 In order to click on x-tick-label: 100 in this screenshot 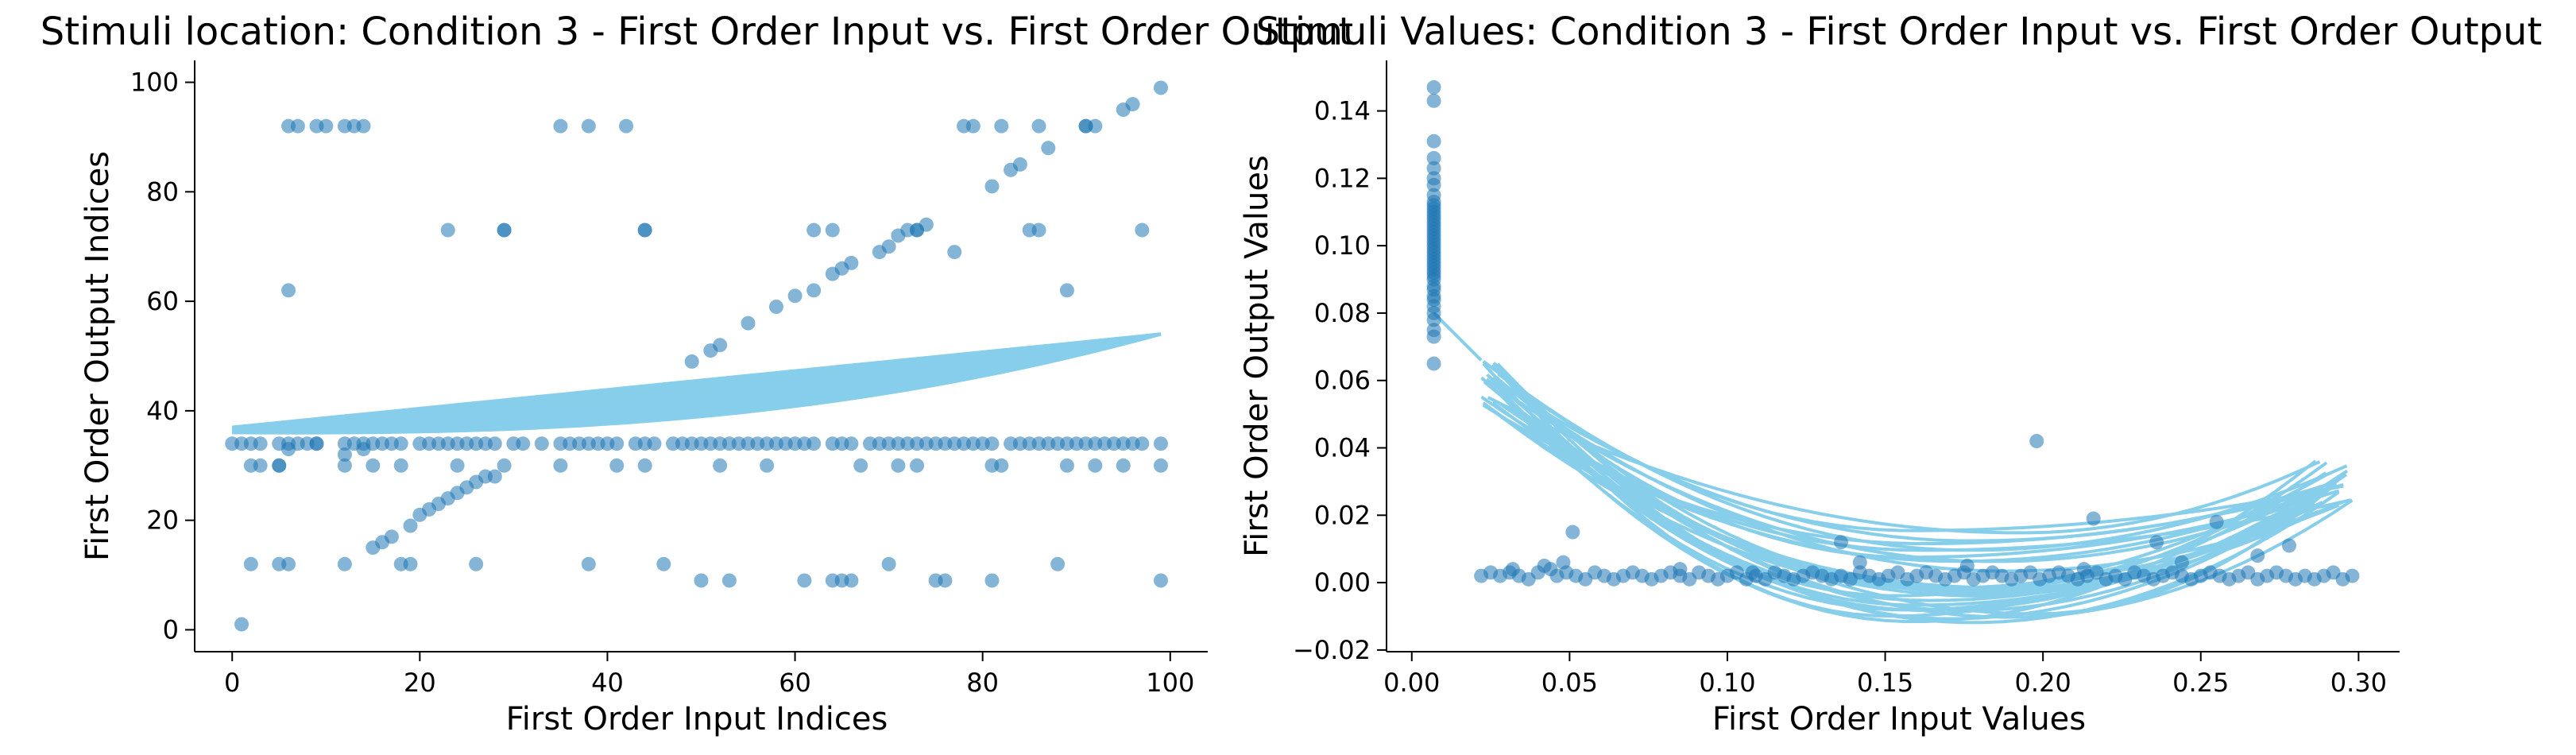, I will do `click(1170, 683)`.